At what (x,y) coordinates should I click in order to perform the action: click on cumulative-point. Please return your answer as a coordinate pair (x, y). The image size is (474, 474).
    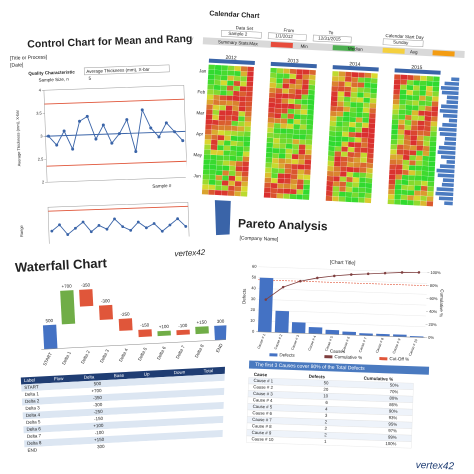
    Looking at the image, I should click on (266, 299).